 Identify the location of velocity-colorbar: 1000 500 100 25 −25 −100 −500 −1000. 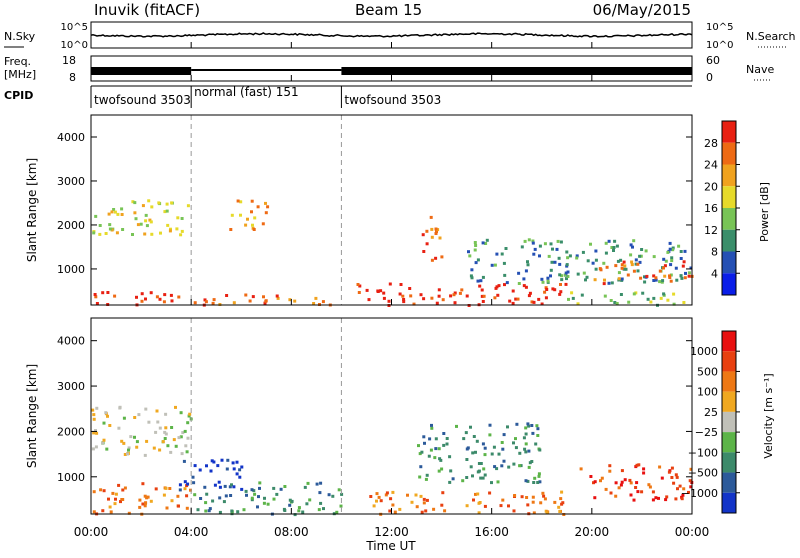
(710, 422).